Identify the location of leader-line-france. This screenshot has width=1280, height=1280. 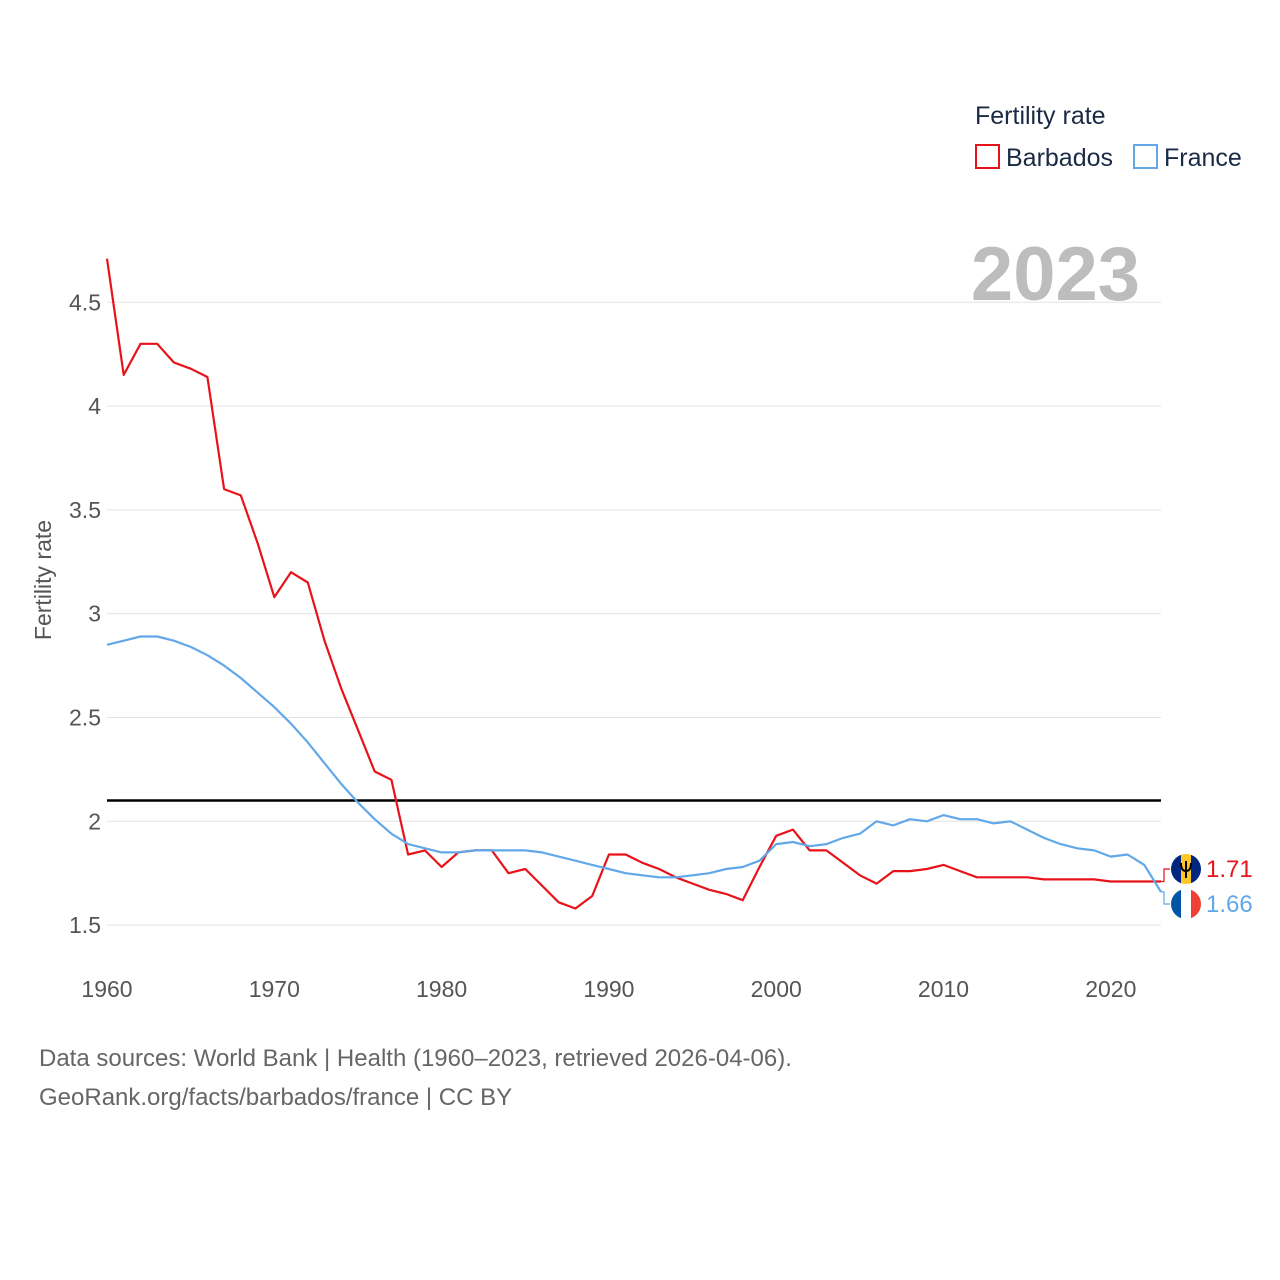
(1165, 898).